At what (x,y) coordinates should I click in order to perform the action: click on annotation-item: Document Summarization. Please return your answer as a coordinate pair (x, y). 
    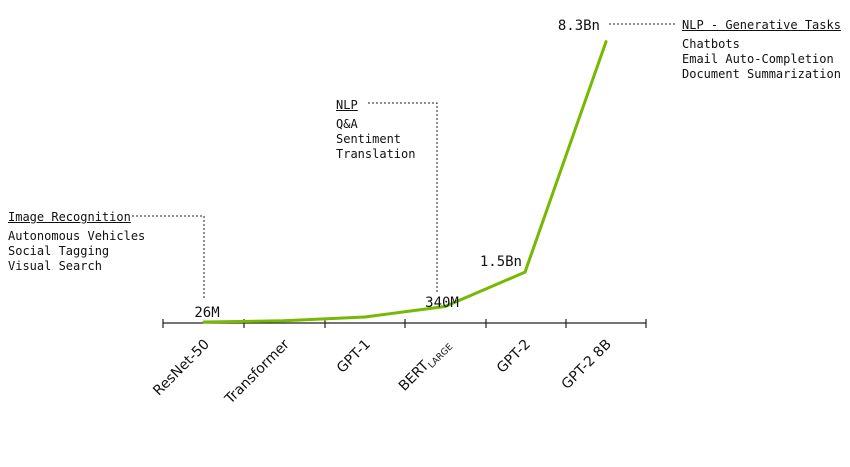
    Looking at the image, I should click on (761, 74).